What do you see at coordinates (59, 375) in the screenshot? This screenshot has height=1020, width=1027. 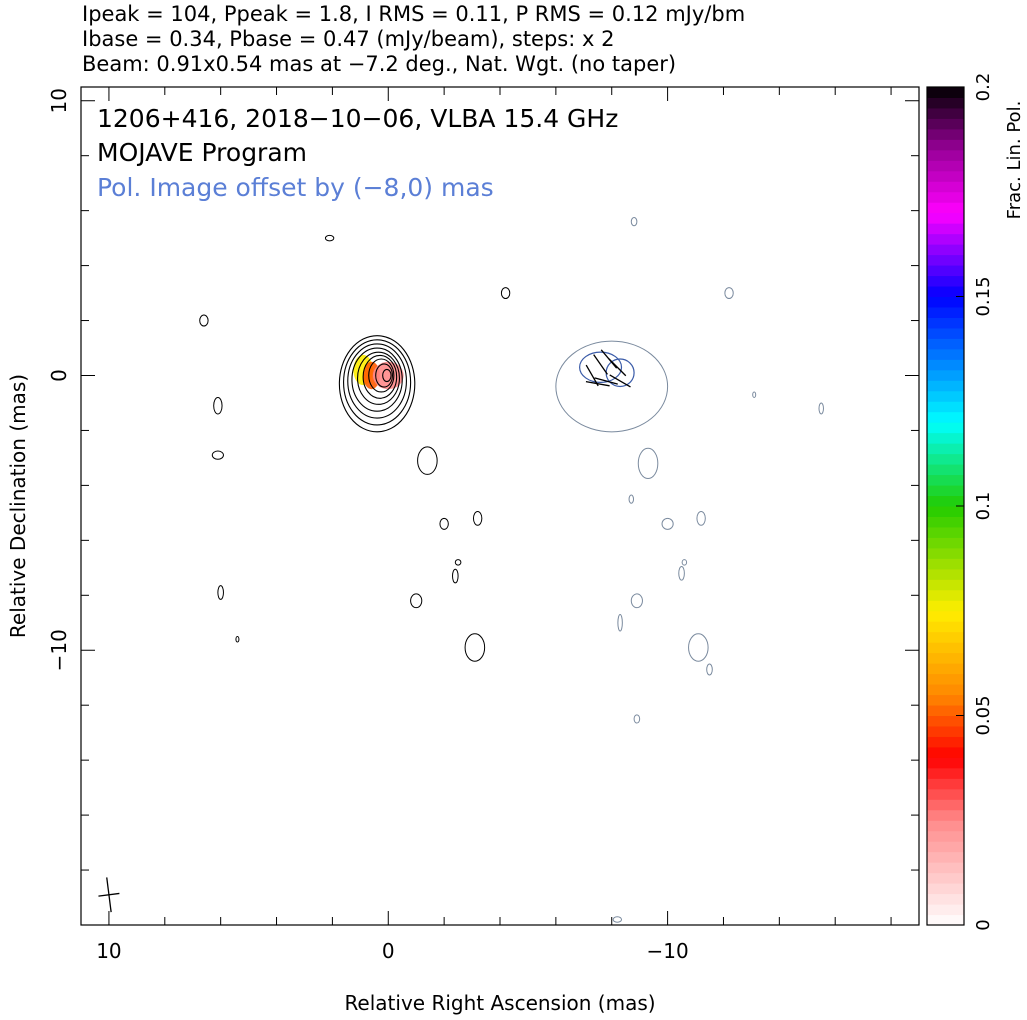 I see `y-tick-label: 0` at bounding box center [59, 375].